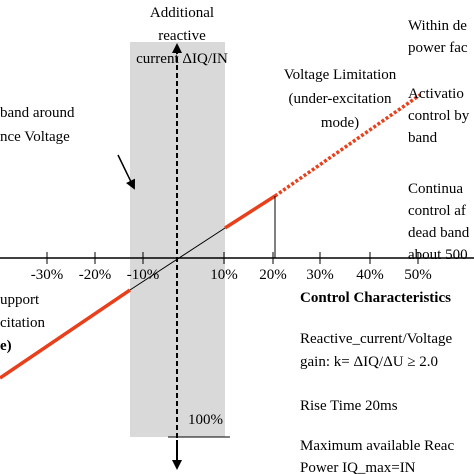 The height and width of the screenshot is (474, 474). Describe the element at coordinates (177, 259) in the screenshot. I see `reference-line` at that location.